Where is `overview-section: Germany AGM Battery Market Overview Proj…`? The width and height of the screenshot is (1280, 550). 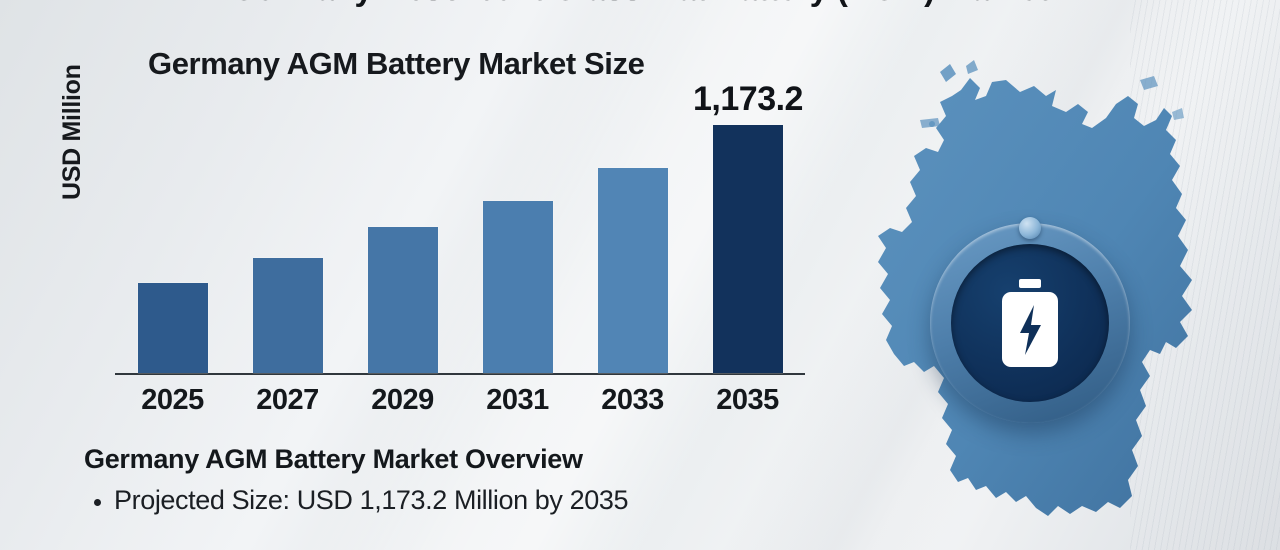 overview-section: Germany AGM Battery Market Overview Proj… is located at coordinates (464, 481).